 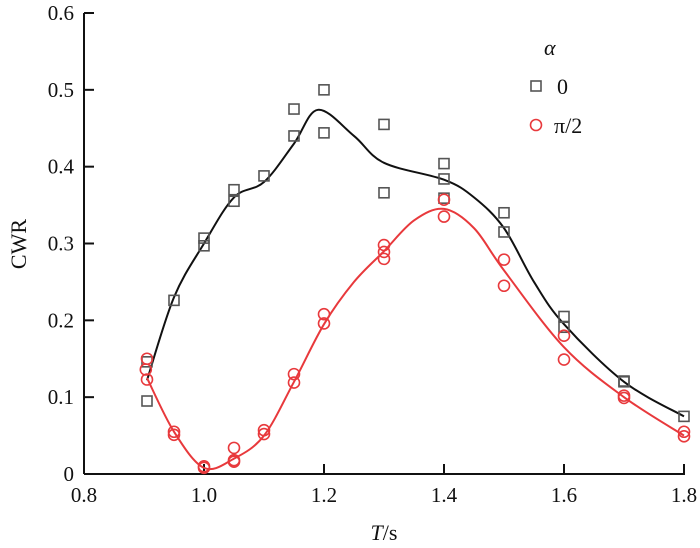 What do you see at coordinates (550, 47) in the screenshot?
I see `legend-title: α` at bounding box center [550, 47].